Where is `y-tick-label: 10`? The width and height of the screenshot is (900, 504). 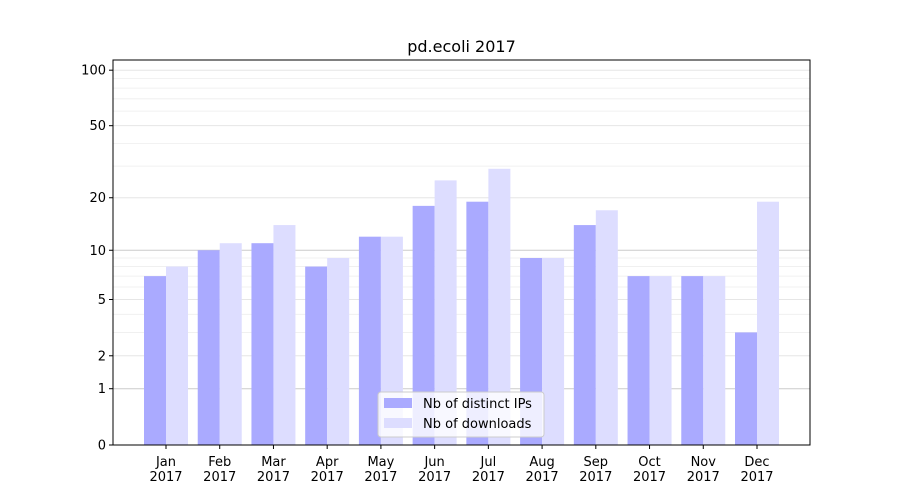 y-tick-label: 10 is located at coordinates (97, 251).